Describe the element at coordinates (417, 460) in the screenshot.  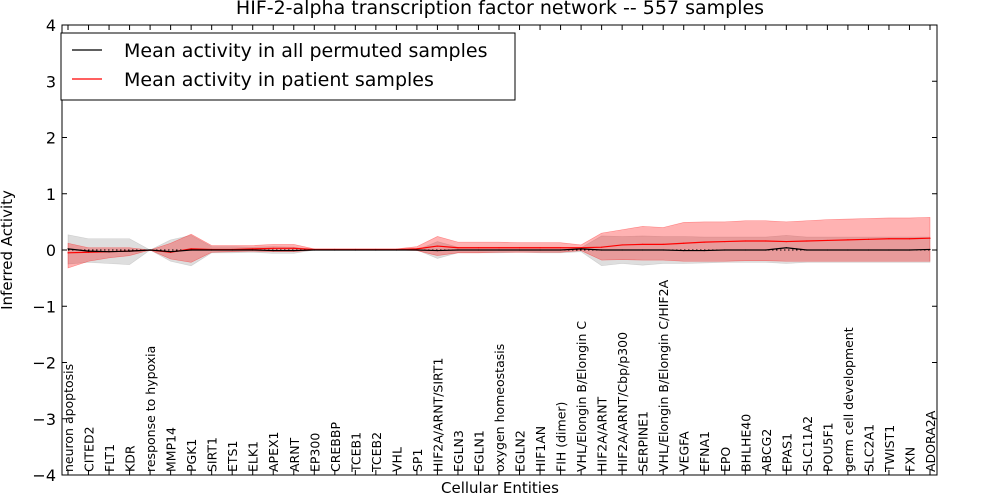
I see `x-tick-label-17: SP1` at that location.